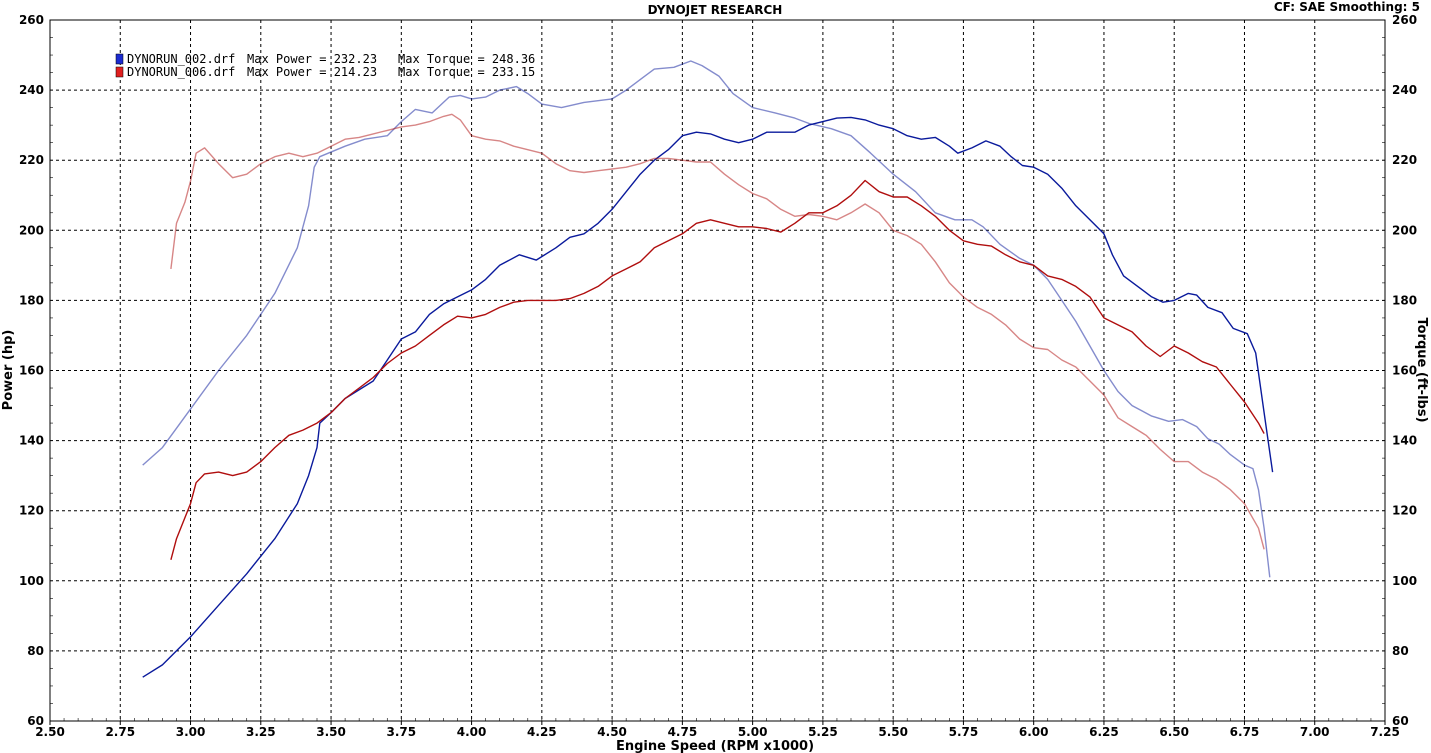 The width and height of the screenshot is (1431, 753). I want to click on right-tick-label: 220, so click(1404, 160).